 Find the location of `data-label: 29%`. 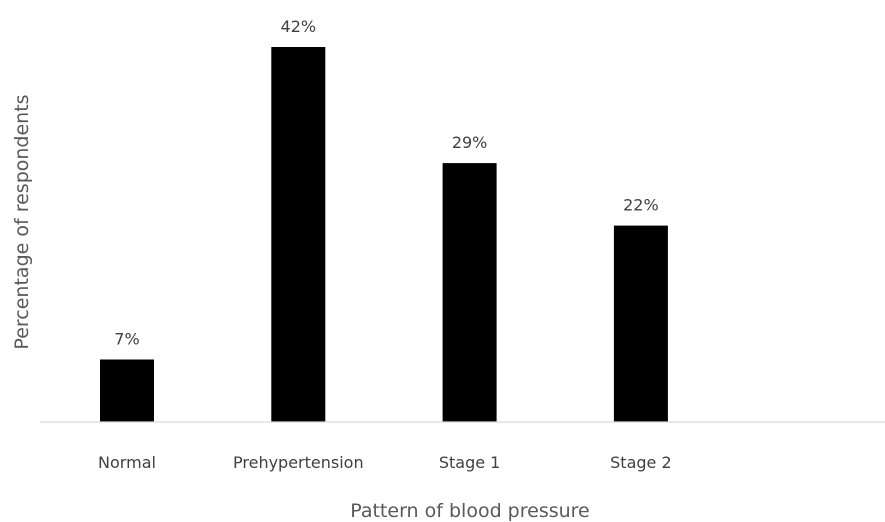

data-label: 29% is located at coordinates (470, 142).